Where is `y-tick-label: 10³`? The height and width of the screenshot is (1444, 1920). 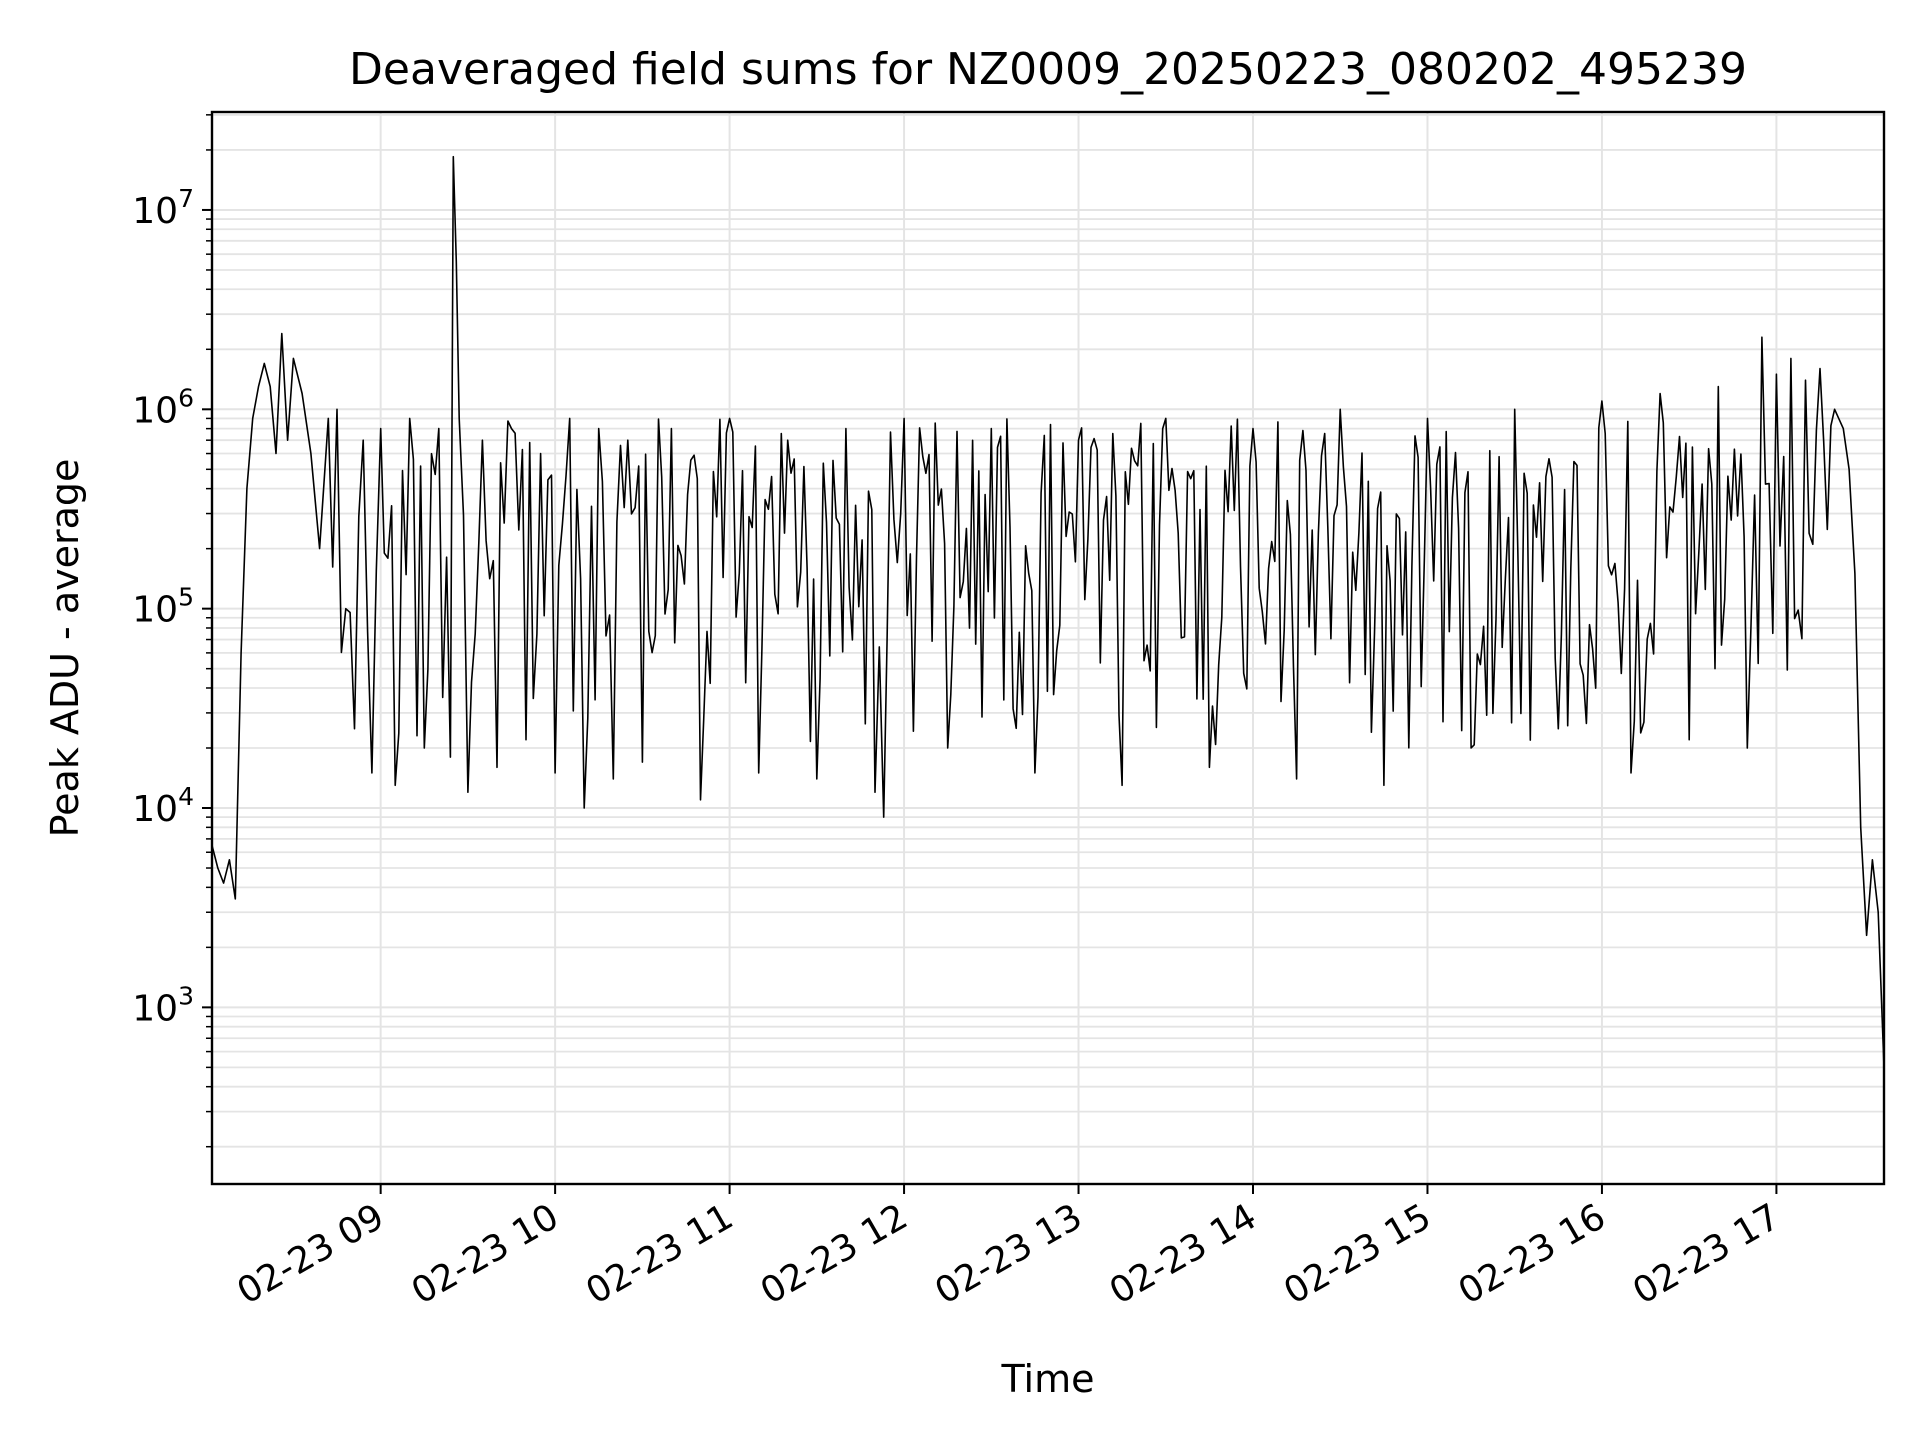 y-tick-label: 10³ is located at coordinates (163, 1005).